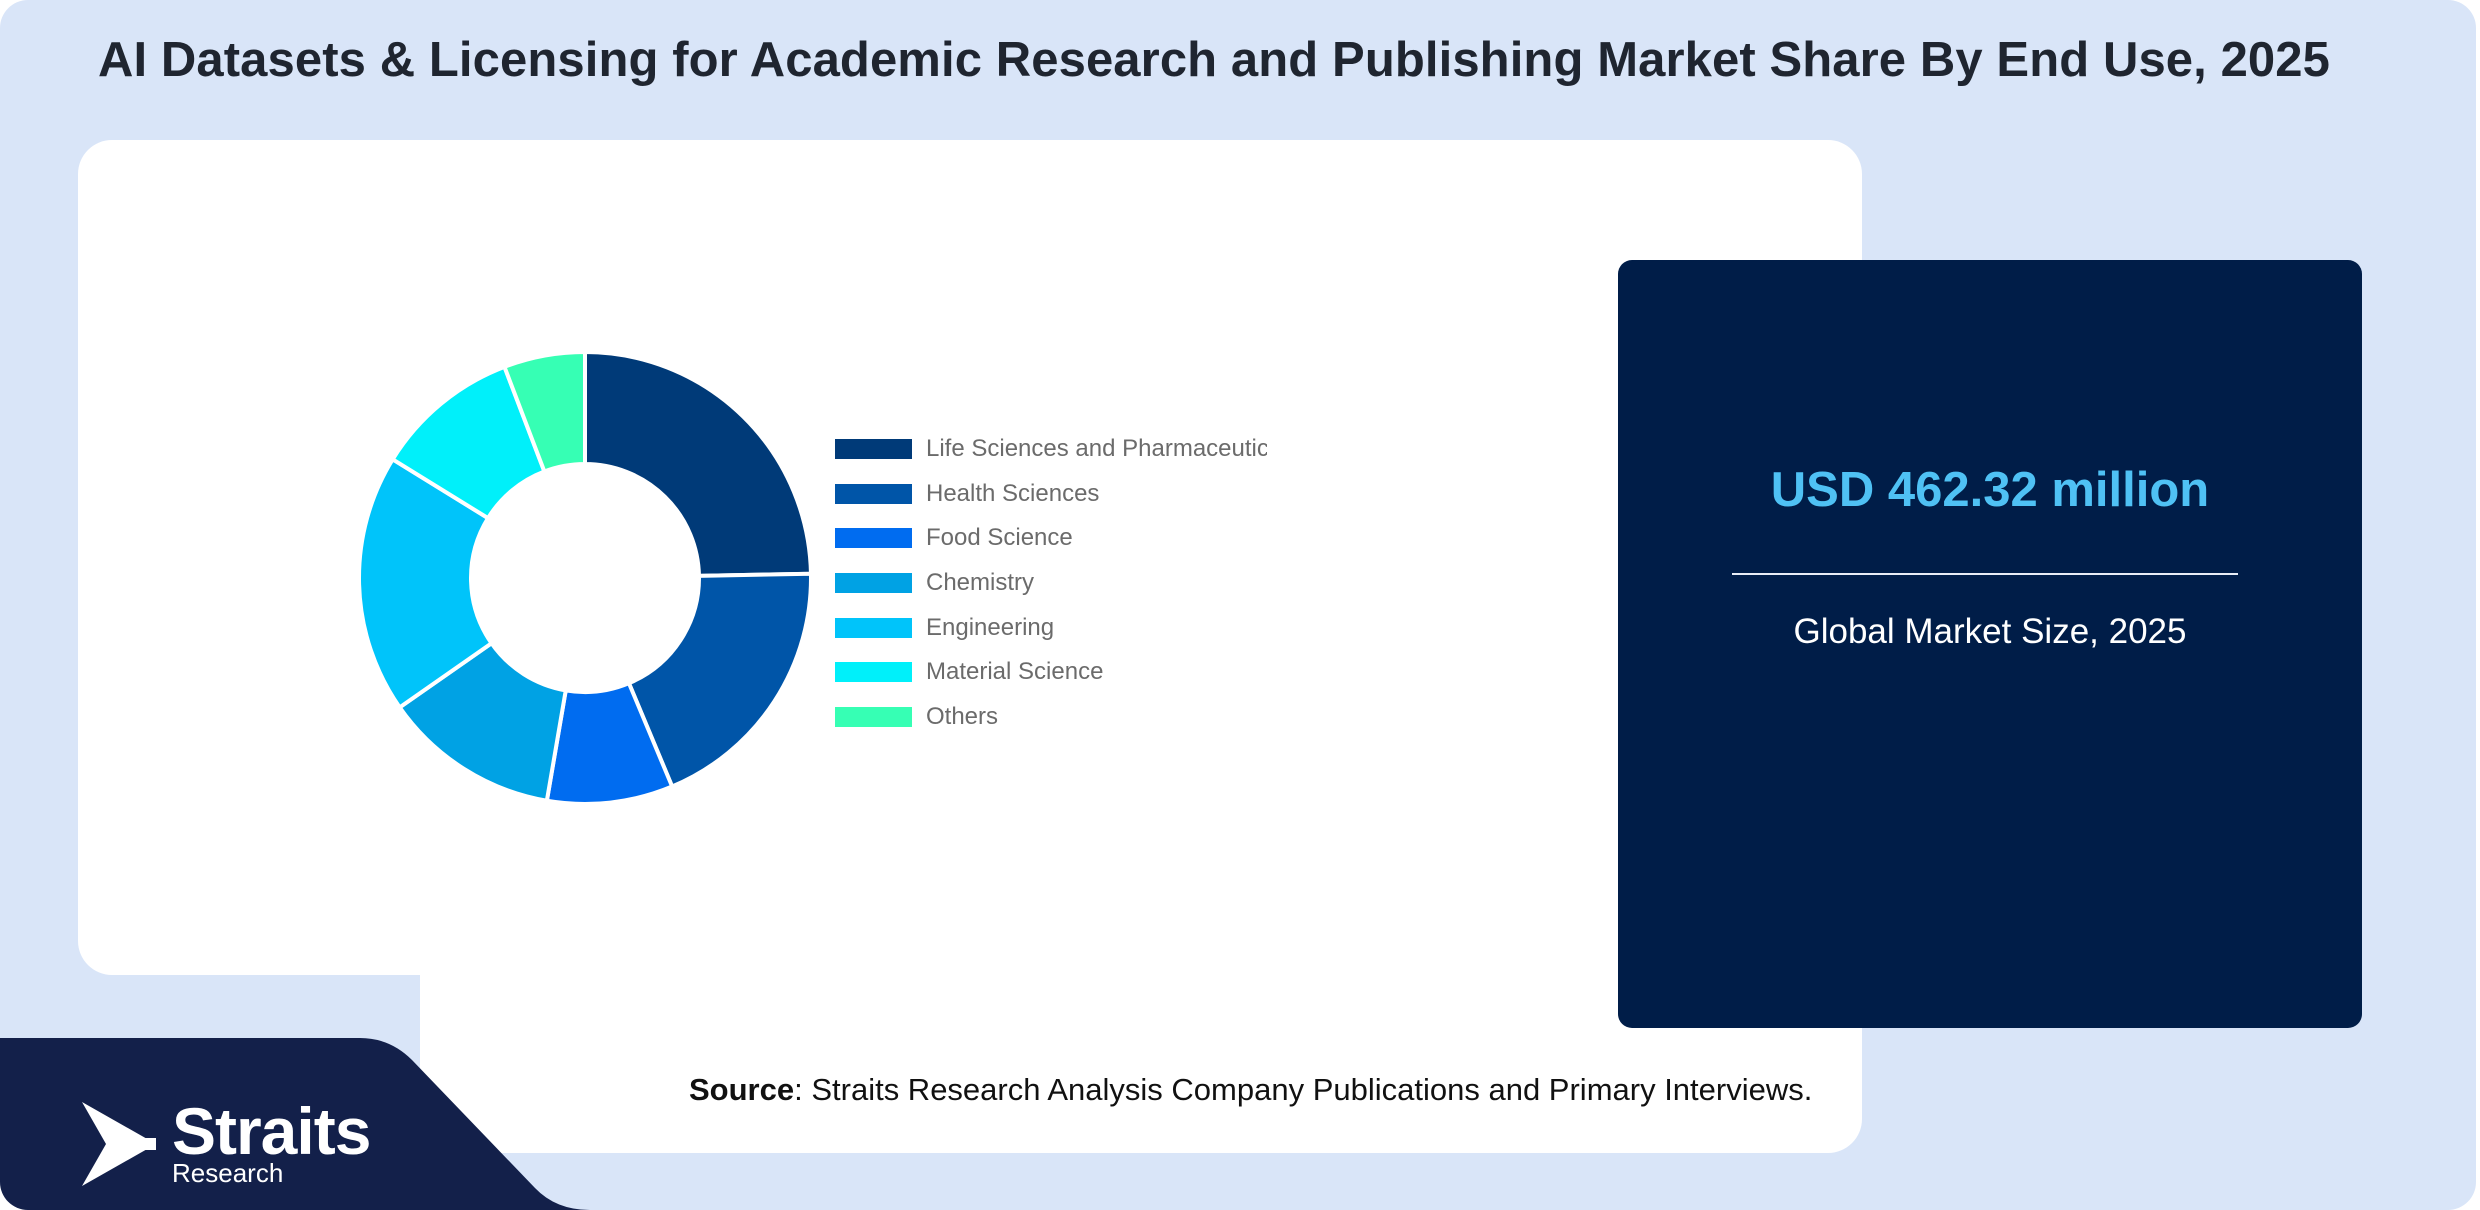  What do you see at coordinates (999, 538) in the screenshot?
I see `legend-label: Food Science` at bounding box center [999, 538].